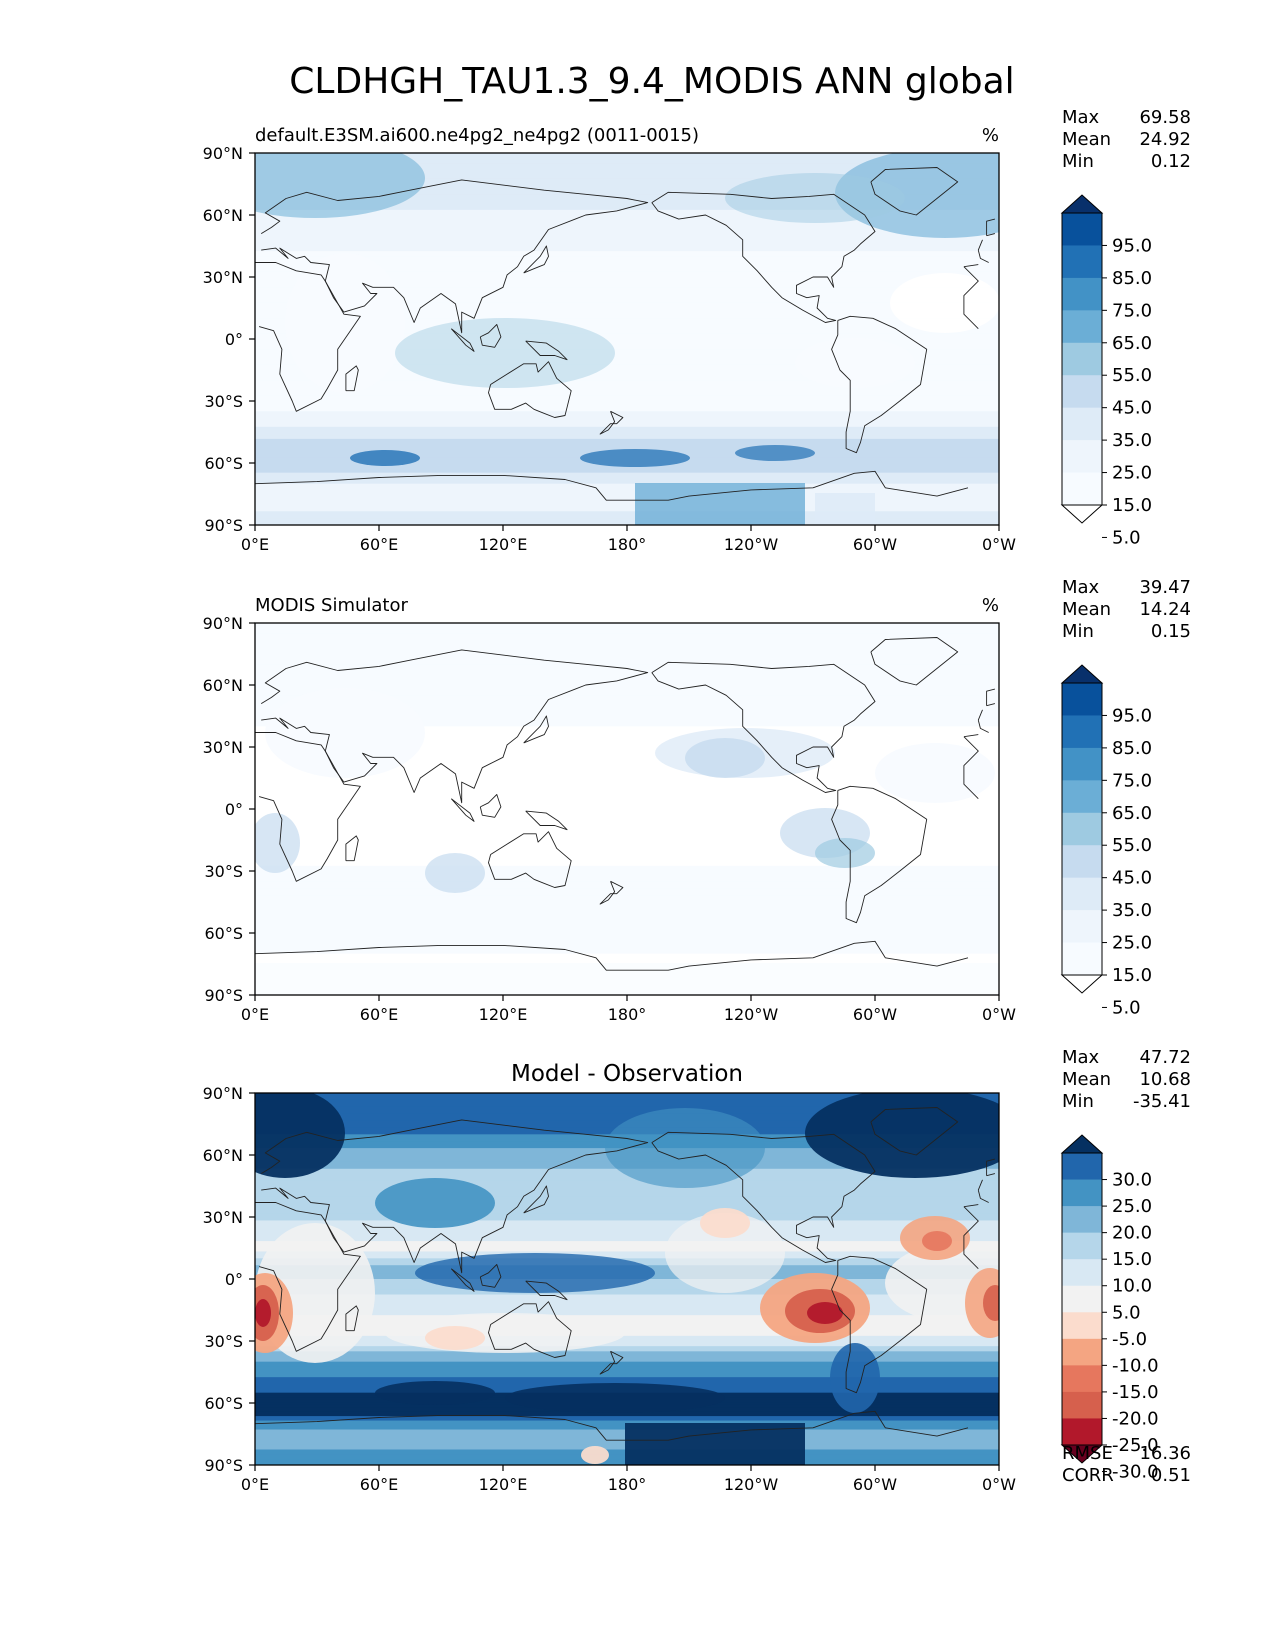  What do you see at coordinates (1132, 910) in the screenshot?
I see `colorbar-tick-label: 35.0` at bounding box center [1132, 910].